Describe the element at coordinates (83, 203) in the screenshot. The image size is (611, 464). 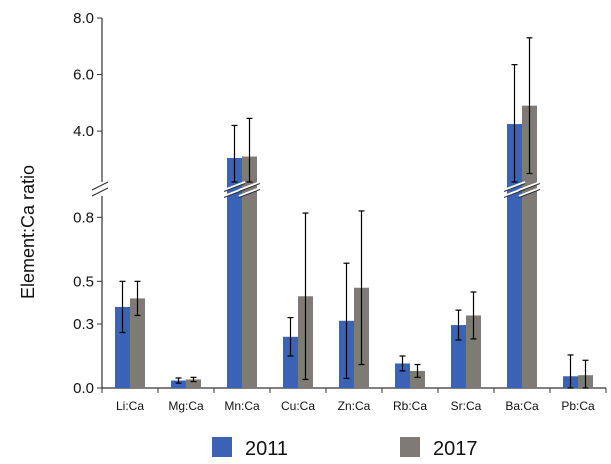
I see `tick-labels: 0.0 0.3 0.5 0.8 4.0 6.0 8.0` at that location.